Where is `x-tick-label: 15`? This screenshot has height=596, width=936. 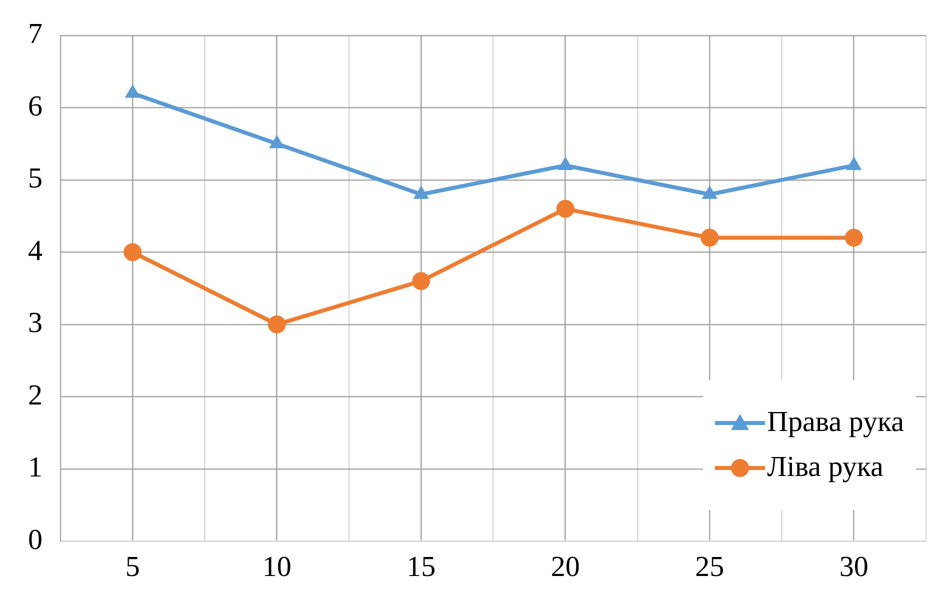
x-tick-label: 15 is located at coordinates (421, 567).